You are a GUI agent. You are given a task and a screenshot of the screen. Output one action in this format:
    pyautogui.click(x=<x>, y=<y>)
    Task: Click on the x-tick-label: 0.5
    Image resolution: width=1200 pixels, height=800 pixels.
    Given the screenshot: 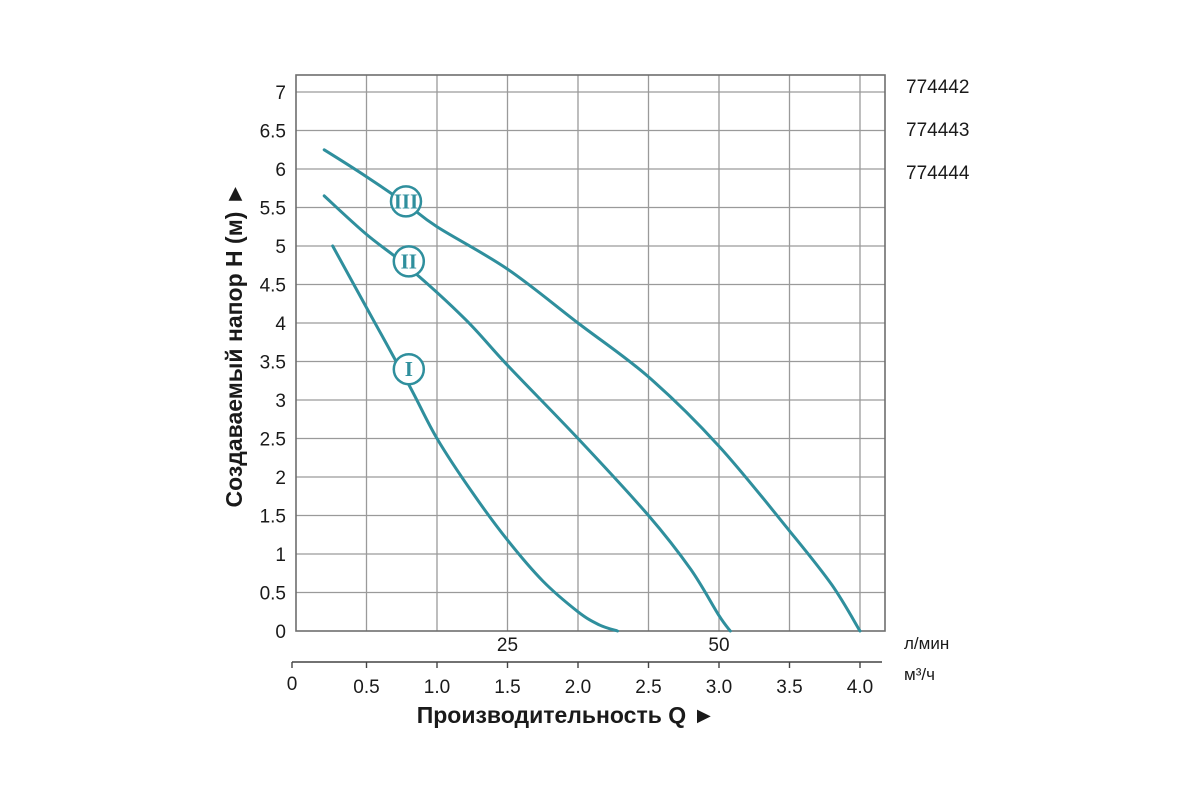 What is the action you would take?
    pyautogui.click(x=366, y=687)
    